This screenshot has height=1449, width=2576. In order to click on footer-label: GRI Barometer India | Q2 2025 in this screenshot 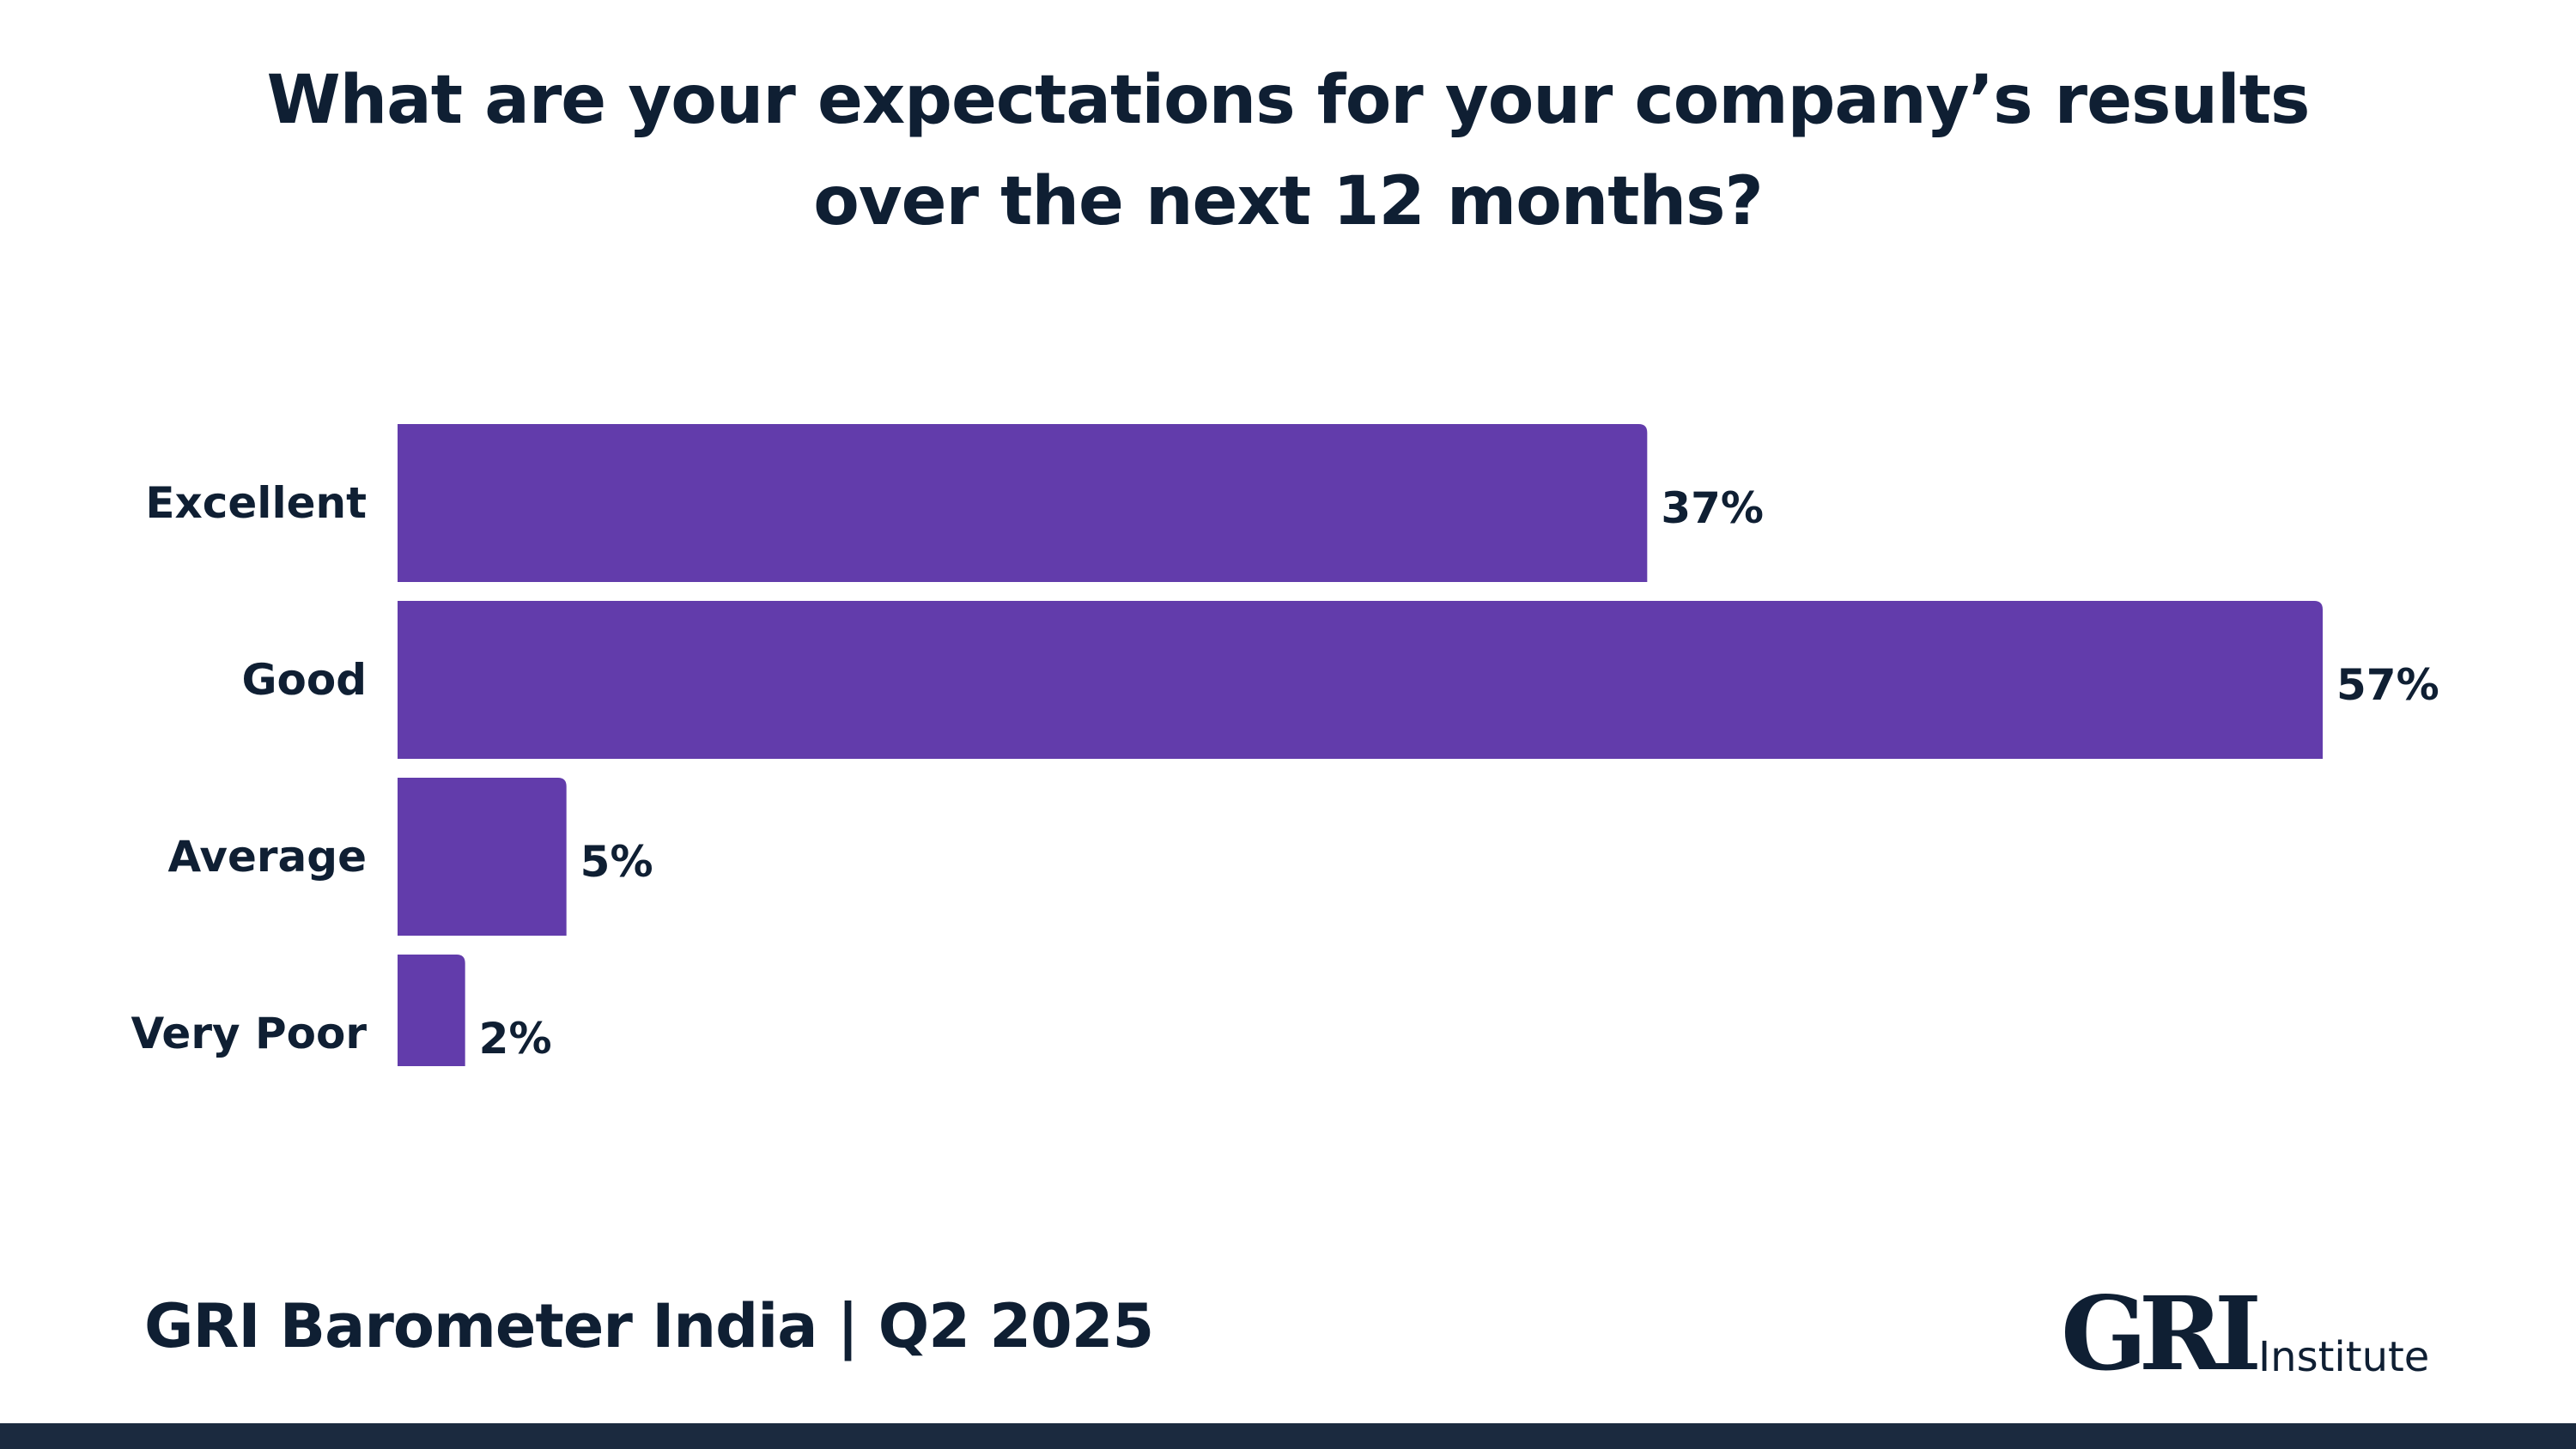, I will do `click(649, 1326)`.